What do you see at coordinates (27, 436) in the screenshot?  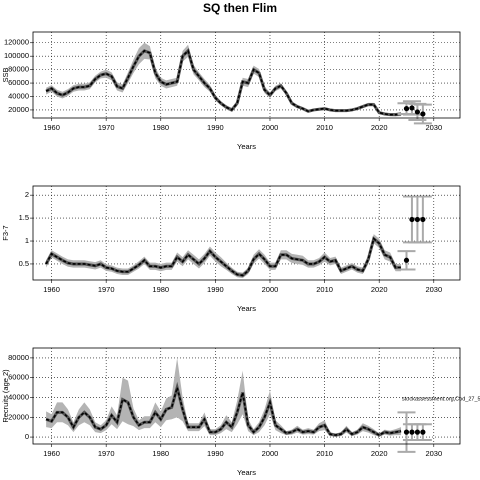 I see `y-tick-label: 0` at bounding box center [27, 436].